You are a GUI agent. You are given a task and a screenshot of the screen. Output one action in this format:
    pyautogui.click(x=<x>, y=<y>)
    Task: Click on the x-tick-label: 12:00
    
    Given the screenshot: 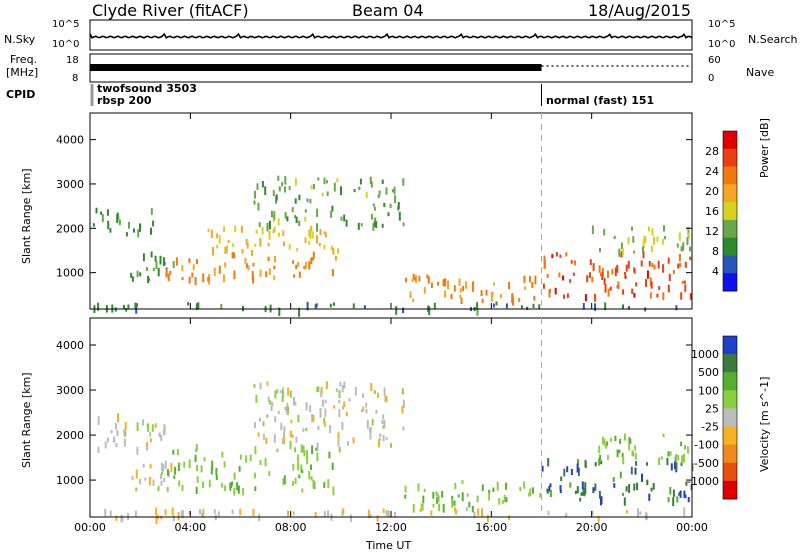 What is the action you would take?
    pyautogui.click(x=391, y=527)
    